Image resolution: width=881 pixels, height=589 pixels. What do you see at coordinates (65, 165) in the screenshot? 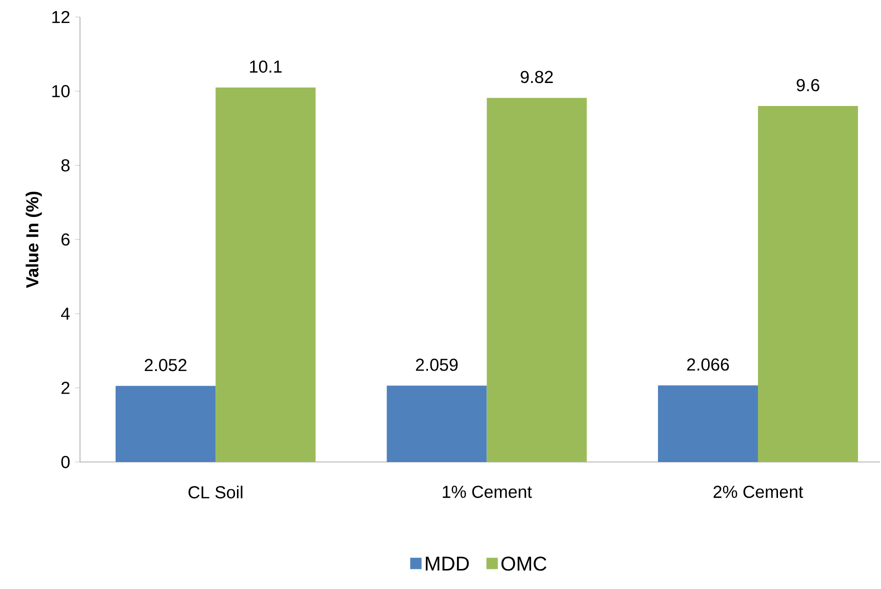
I see `y-tick-label: 8` at bounding box center [65, 165].